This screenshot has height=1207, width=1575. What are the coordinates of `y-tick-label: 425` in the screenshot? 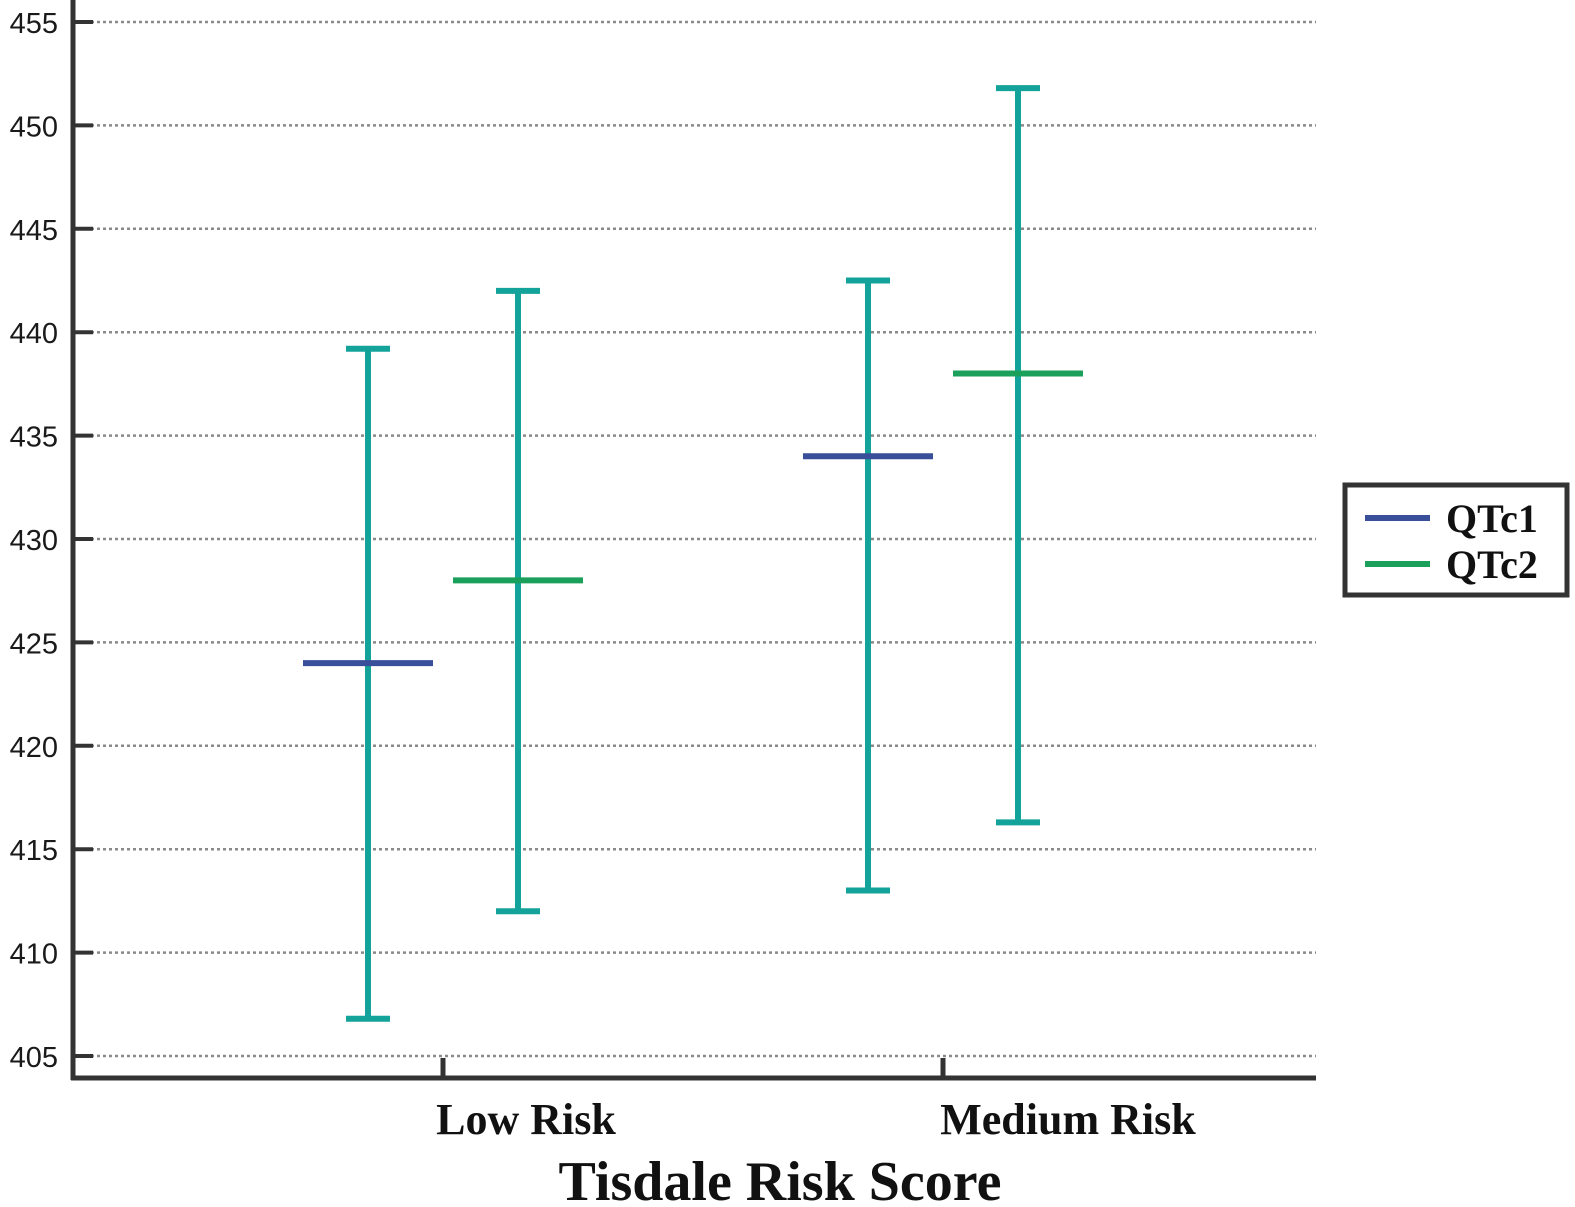 It's located at (34, 644).